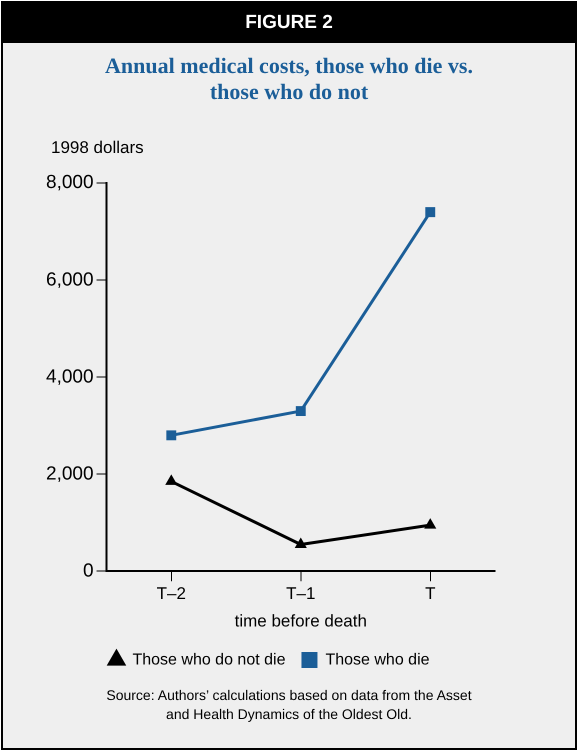 The image size is (578, 751). Describe the element at coordinates (289, 705) in the screenshot. I see `source-note: Source: Authors’ calculations based on data from the Asset and Health Dynamics of the Oldest Old.` at that location.